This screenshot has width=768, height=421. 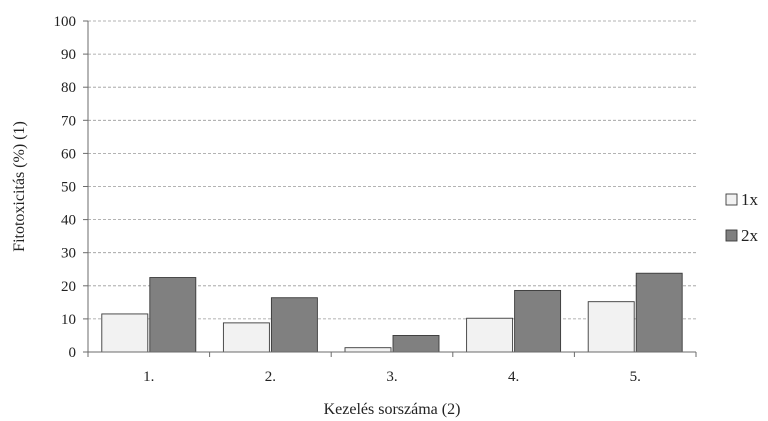 I want to click on x-tick-label: 3., so click(x=391, y=377).